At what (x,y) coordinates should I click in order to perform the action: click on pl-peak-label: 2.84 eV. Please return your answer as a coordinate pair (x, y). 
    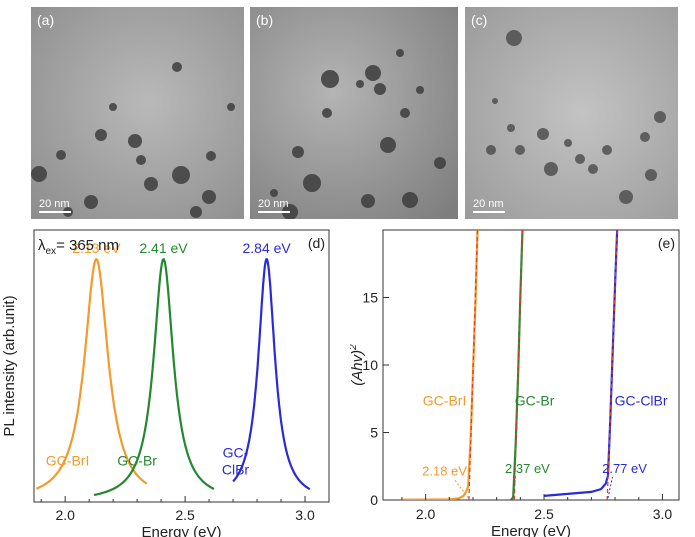
    Looking at the image, I should click on (267, 248).